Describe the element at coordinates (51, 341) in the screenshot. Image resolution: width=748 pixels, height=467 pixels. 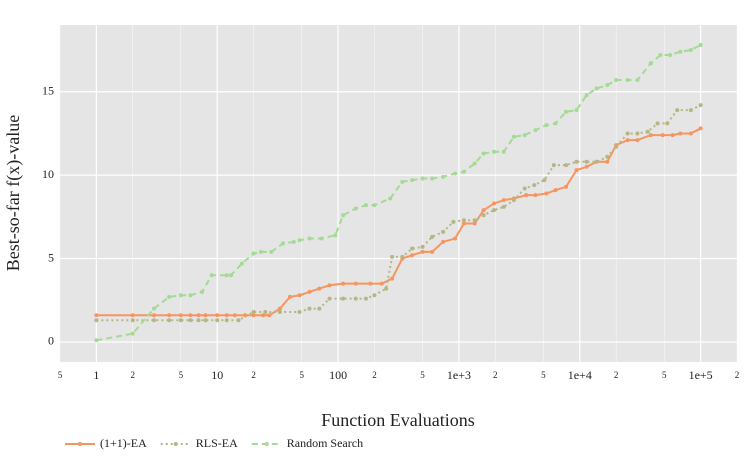
I see `y-tick-label: 0` at that location.